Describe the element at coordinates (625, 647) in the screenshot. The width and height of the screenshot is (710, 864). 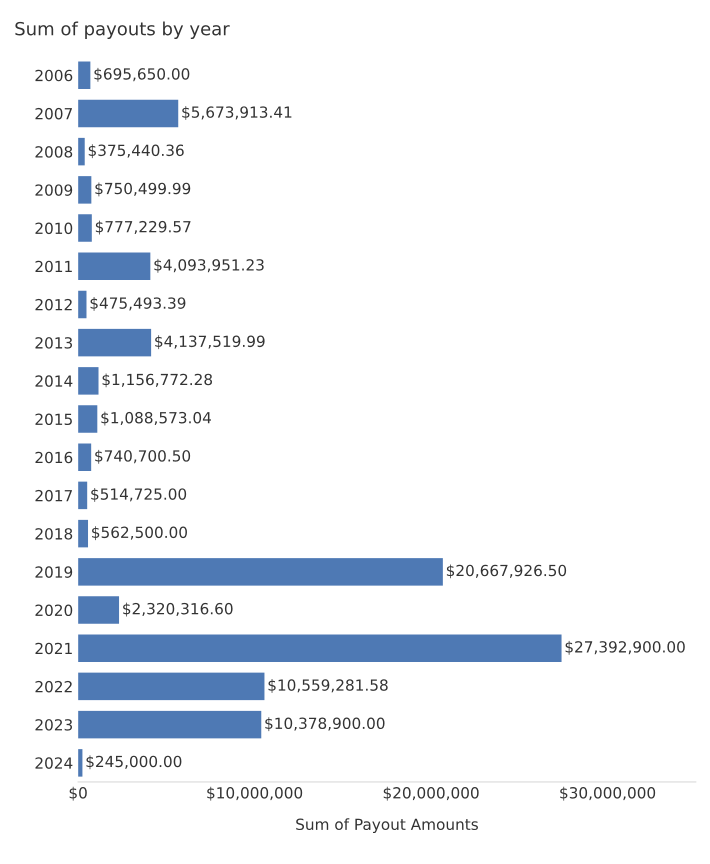
I see `data-label: $27,392,900.00` at that location.